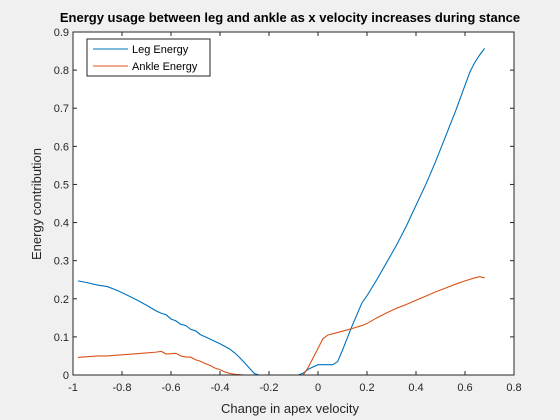  What do you see at coordinates (61, 338) in the screenshot?
I see `y-tick-label: 0.1` at bounding box center [61, 338].